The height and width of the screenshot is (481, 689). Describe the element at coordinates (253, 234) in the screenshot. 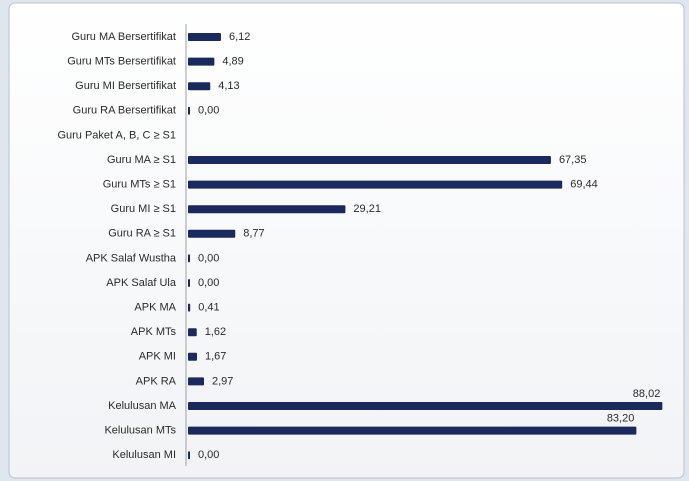

I see `data-label: 8,77` at that location.